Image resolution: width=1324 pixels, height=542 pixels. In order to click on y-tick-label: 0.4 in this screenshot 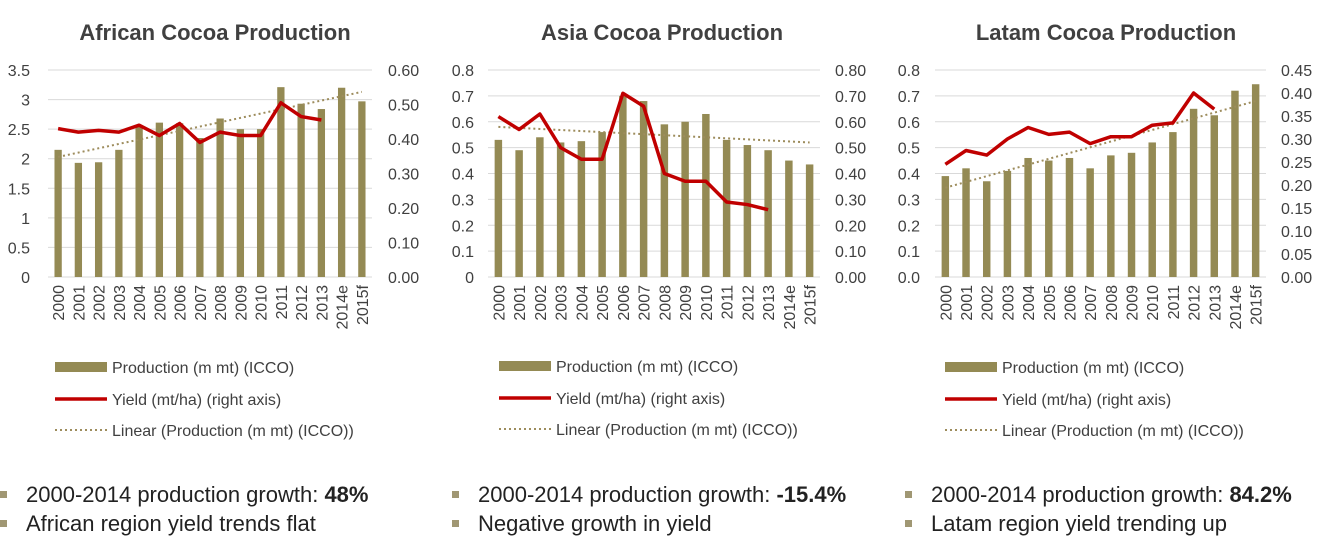, I will do `click(909, 175)`.